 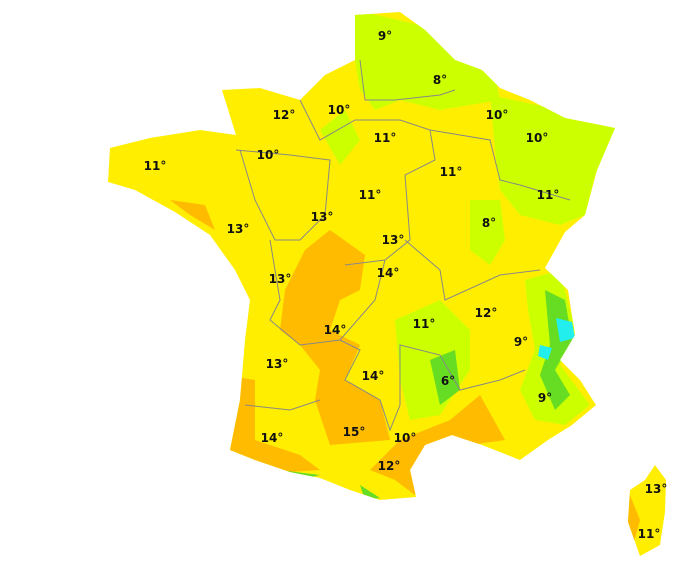 I want to click on temp-label: 15°, so click(x=354, y=432).